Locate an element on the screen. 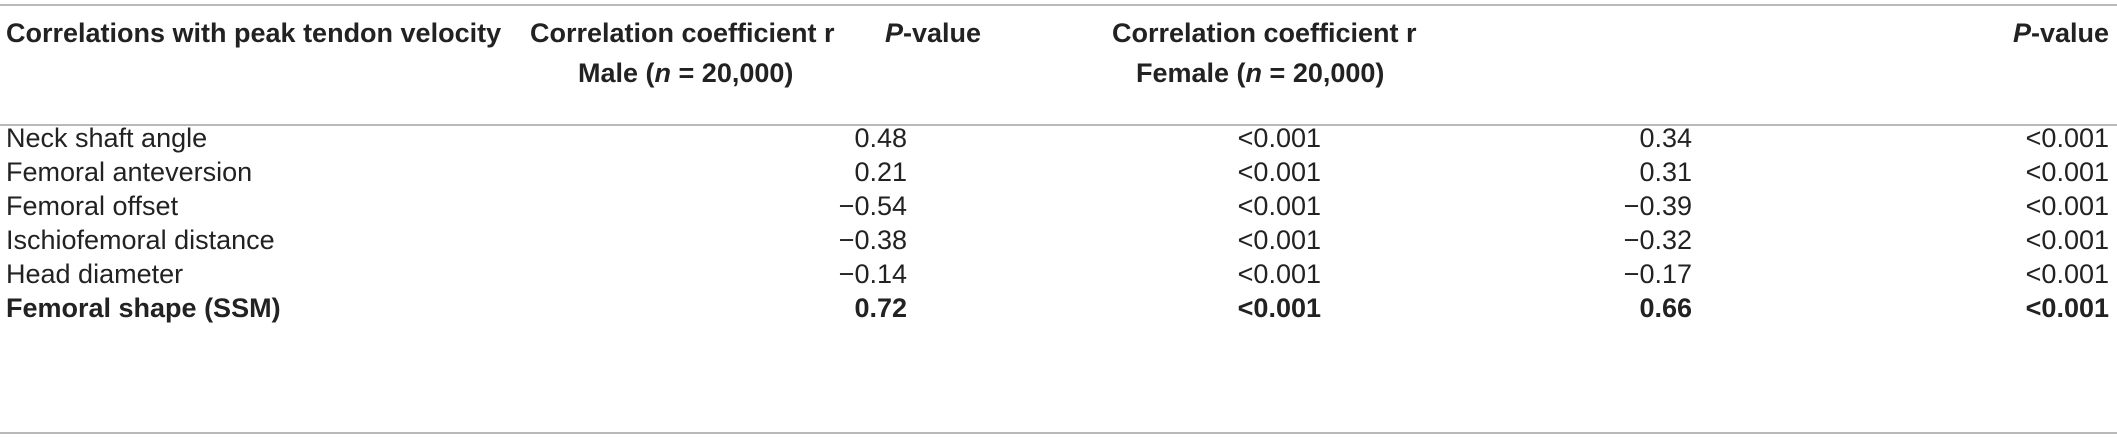 This screenshot has height=438, width=2117. row-4-male-p: <0.001 is located at coordinates (1279, 274).